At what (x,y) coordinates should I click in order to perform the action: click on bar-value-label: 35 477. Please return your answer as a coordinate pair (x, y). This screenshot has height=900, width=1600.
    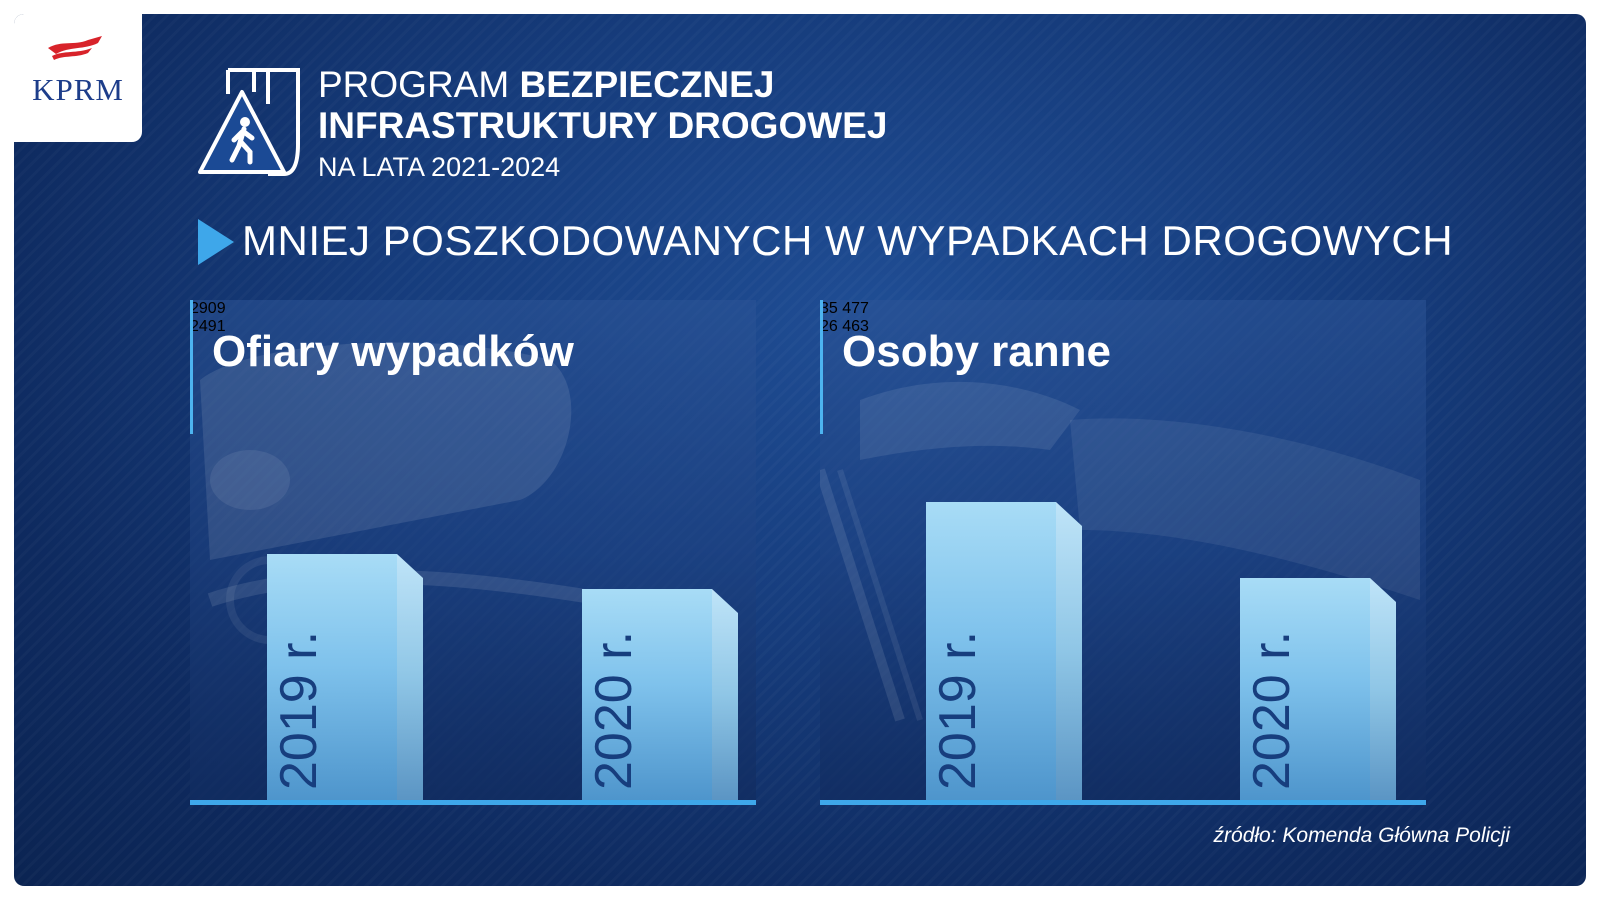
    Looking at the image, I should click on (844, 308).